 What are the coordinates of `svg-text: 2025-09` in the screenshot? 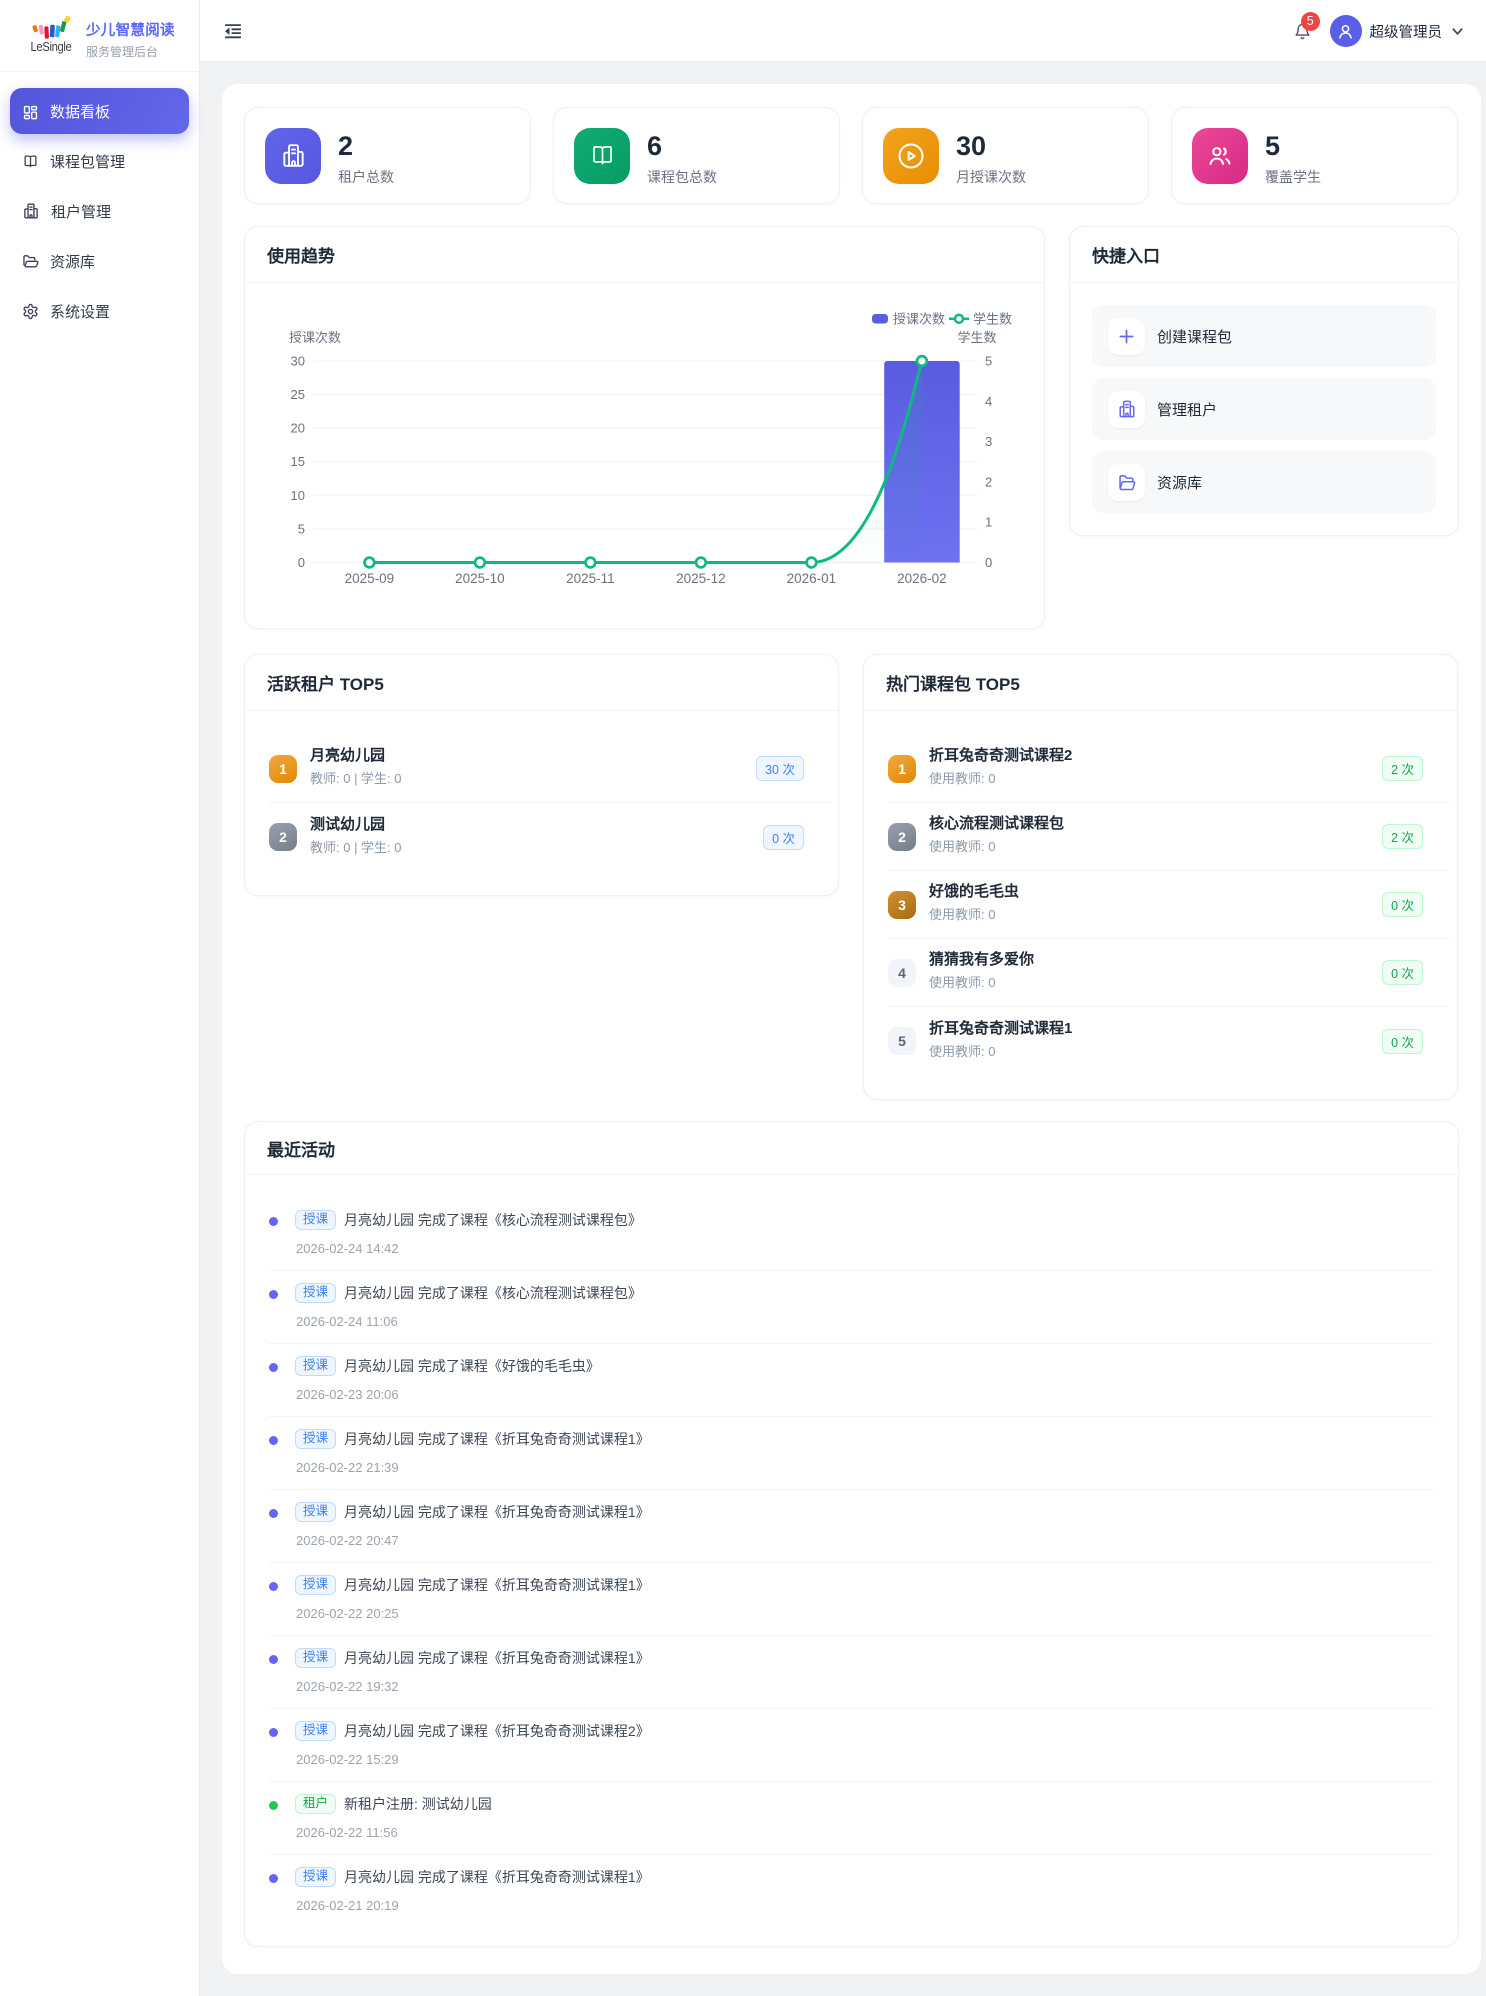 It's located at (370, 578).